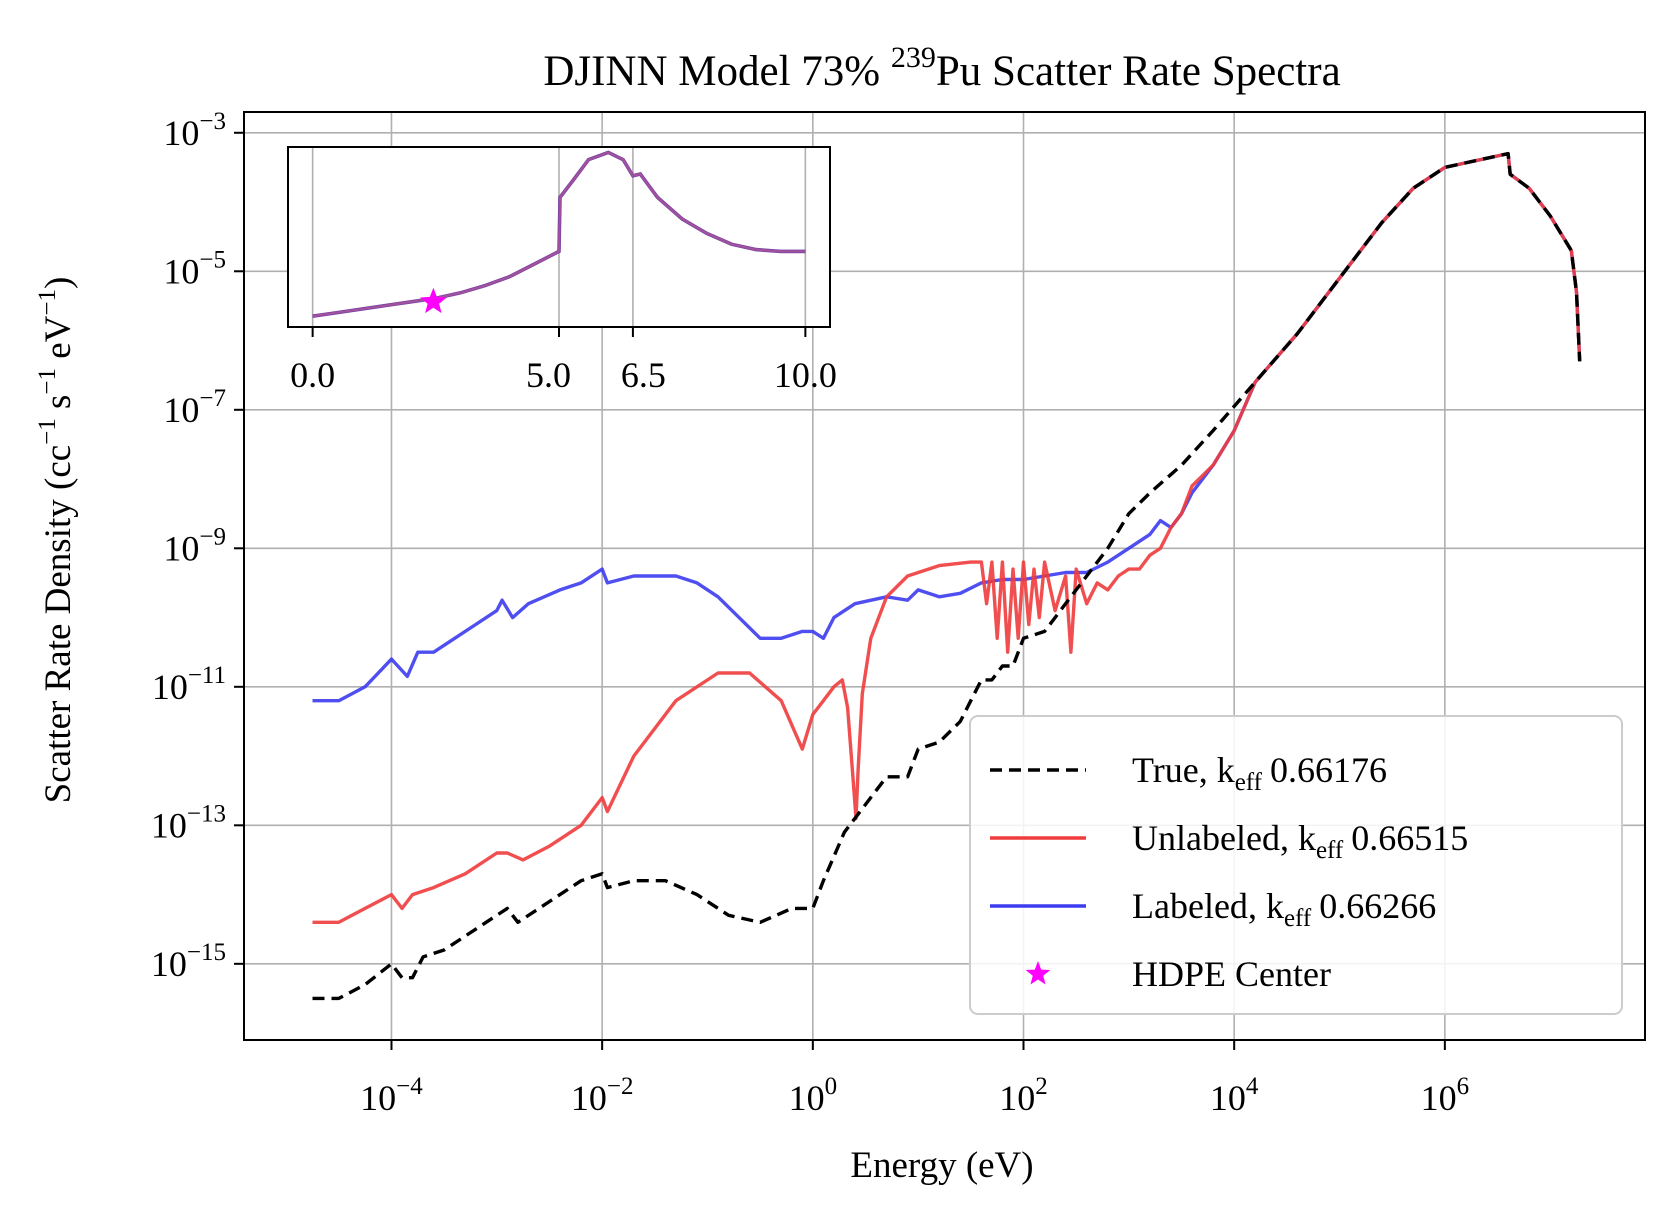 This screenshot has height=1215, width=1666. Describe the element at coordinates (913, 57) in the screenshot. I see `title-superscript: 239` at that location.